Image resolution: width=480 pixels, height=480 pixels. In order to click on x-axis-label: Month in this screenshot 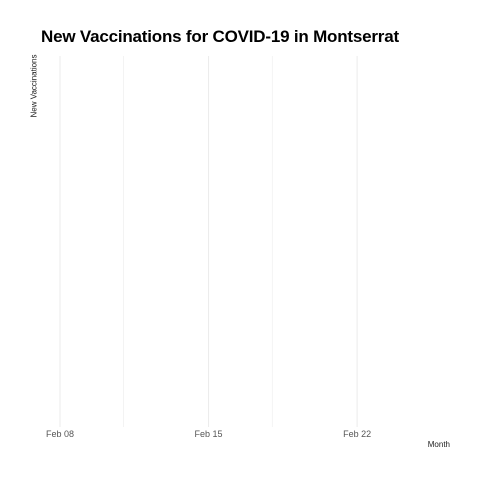, I will do `click(438, 444)`.